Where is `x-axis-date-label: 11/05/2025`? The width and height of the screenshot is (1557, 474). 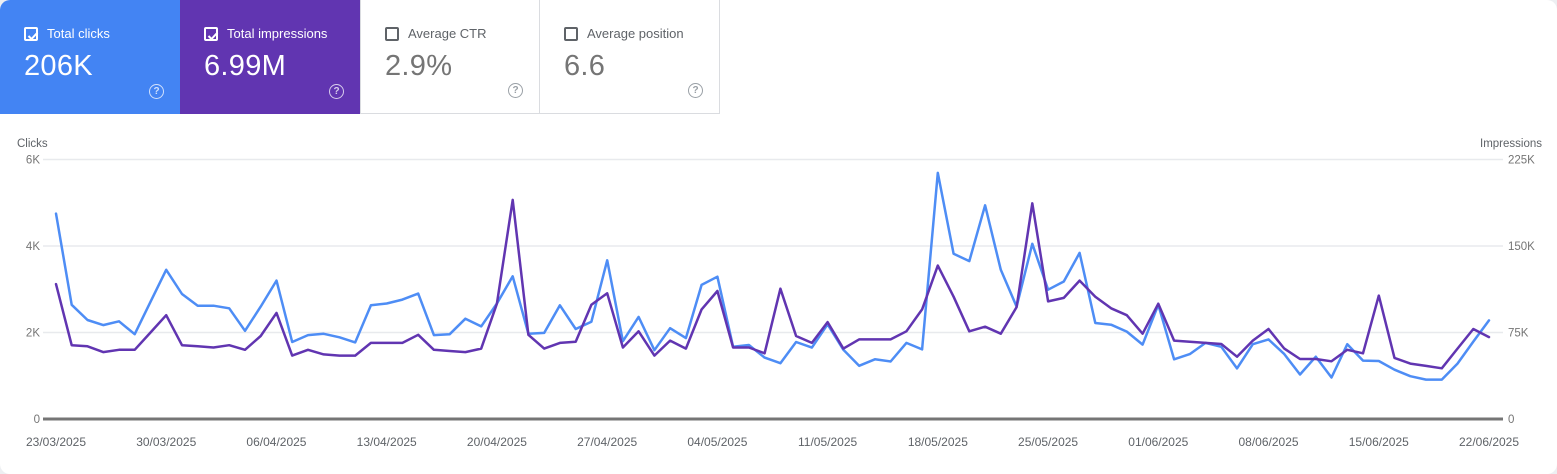 x-axis-date-label: 11/05/2025 is located at coordinates (827, 442).